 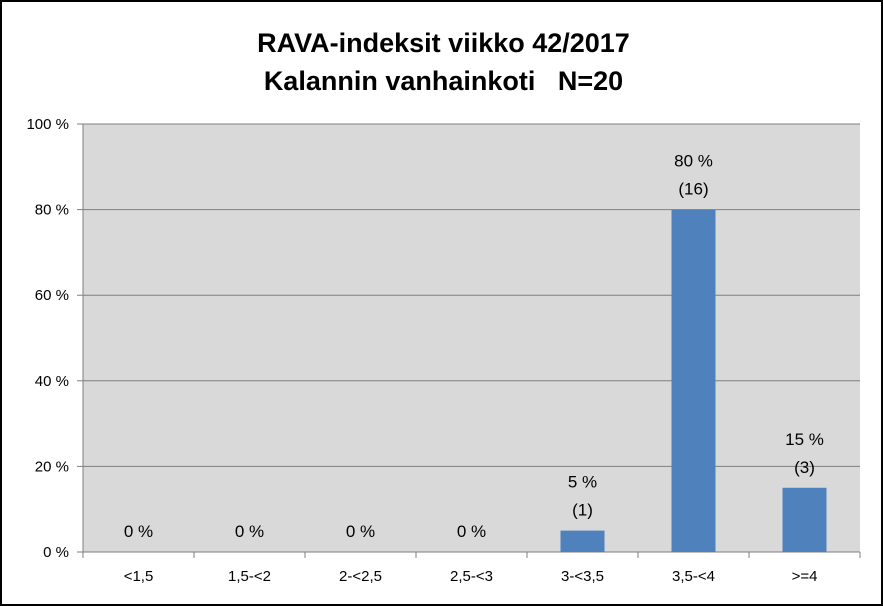 What do you see at coordinates (443, 43) in the screenshot?
I see `chart-title: RAVA-indeksit viikko 42/2017` at bounding box center [443, 43].